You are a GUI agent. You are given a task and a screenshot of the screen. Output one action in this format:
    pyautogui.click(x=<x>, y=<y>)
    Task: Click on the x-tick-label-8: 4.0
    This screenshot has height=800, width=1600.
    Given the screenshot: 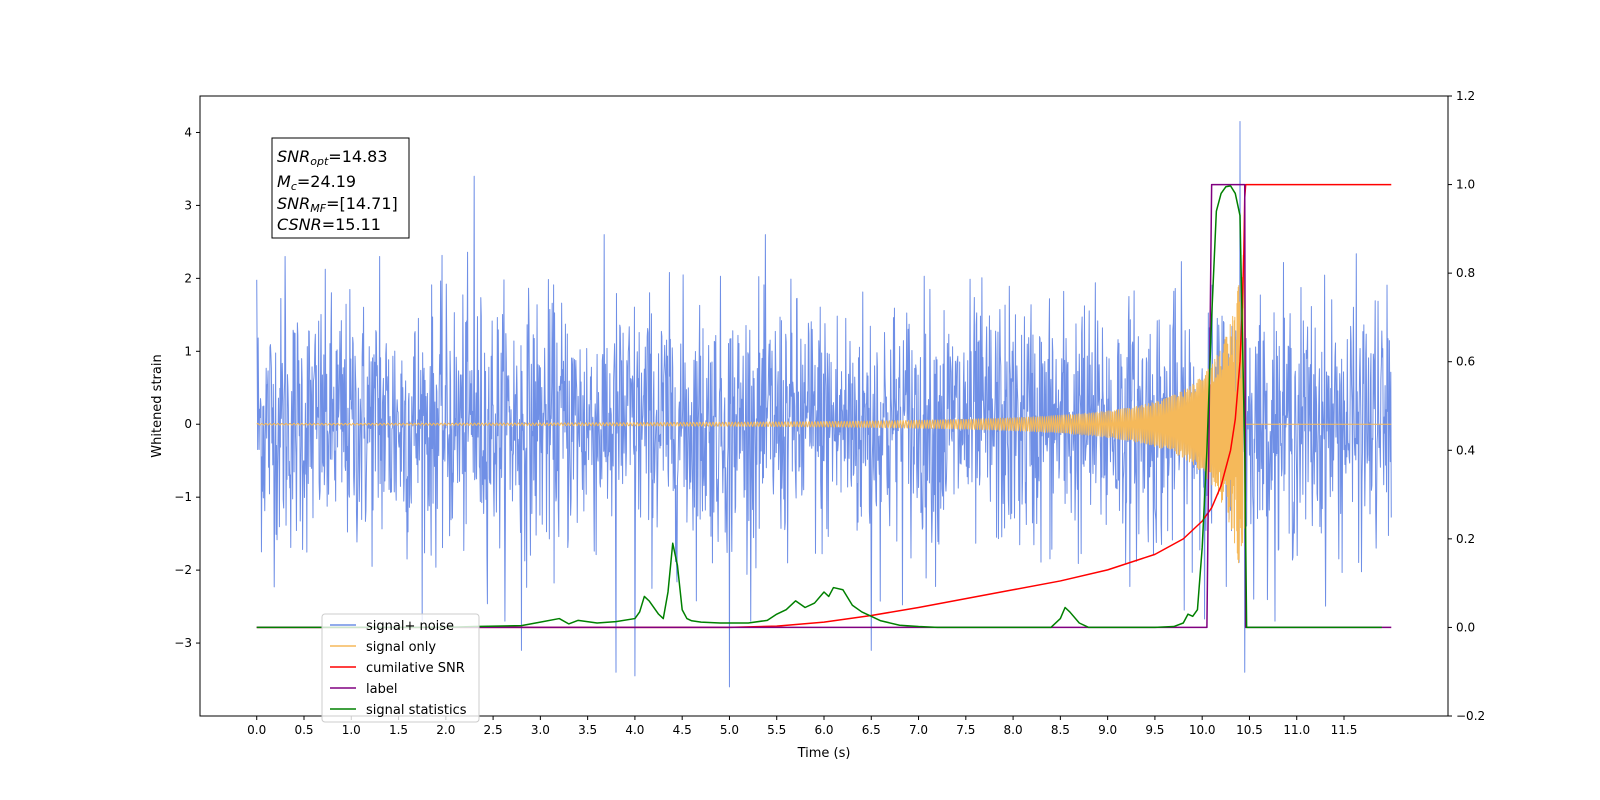 What is the action you would take?
    pyautogui.click(x=634, y=730)
    